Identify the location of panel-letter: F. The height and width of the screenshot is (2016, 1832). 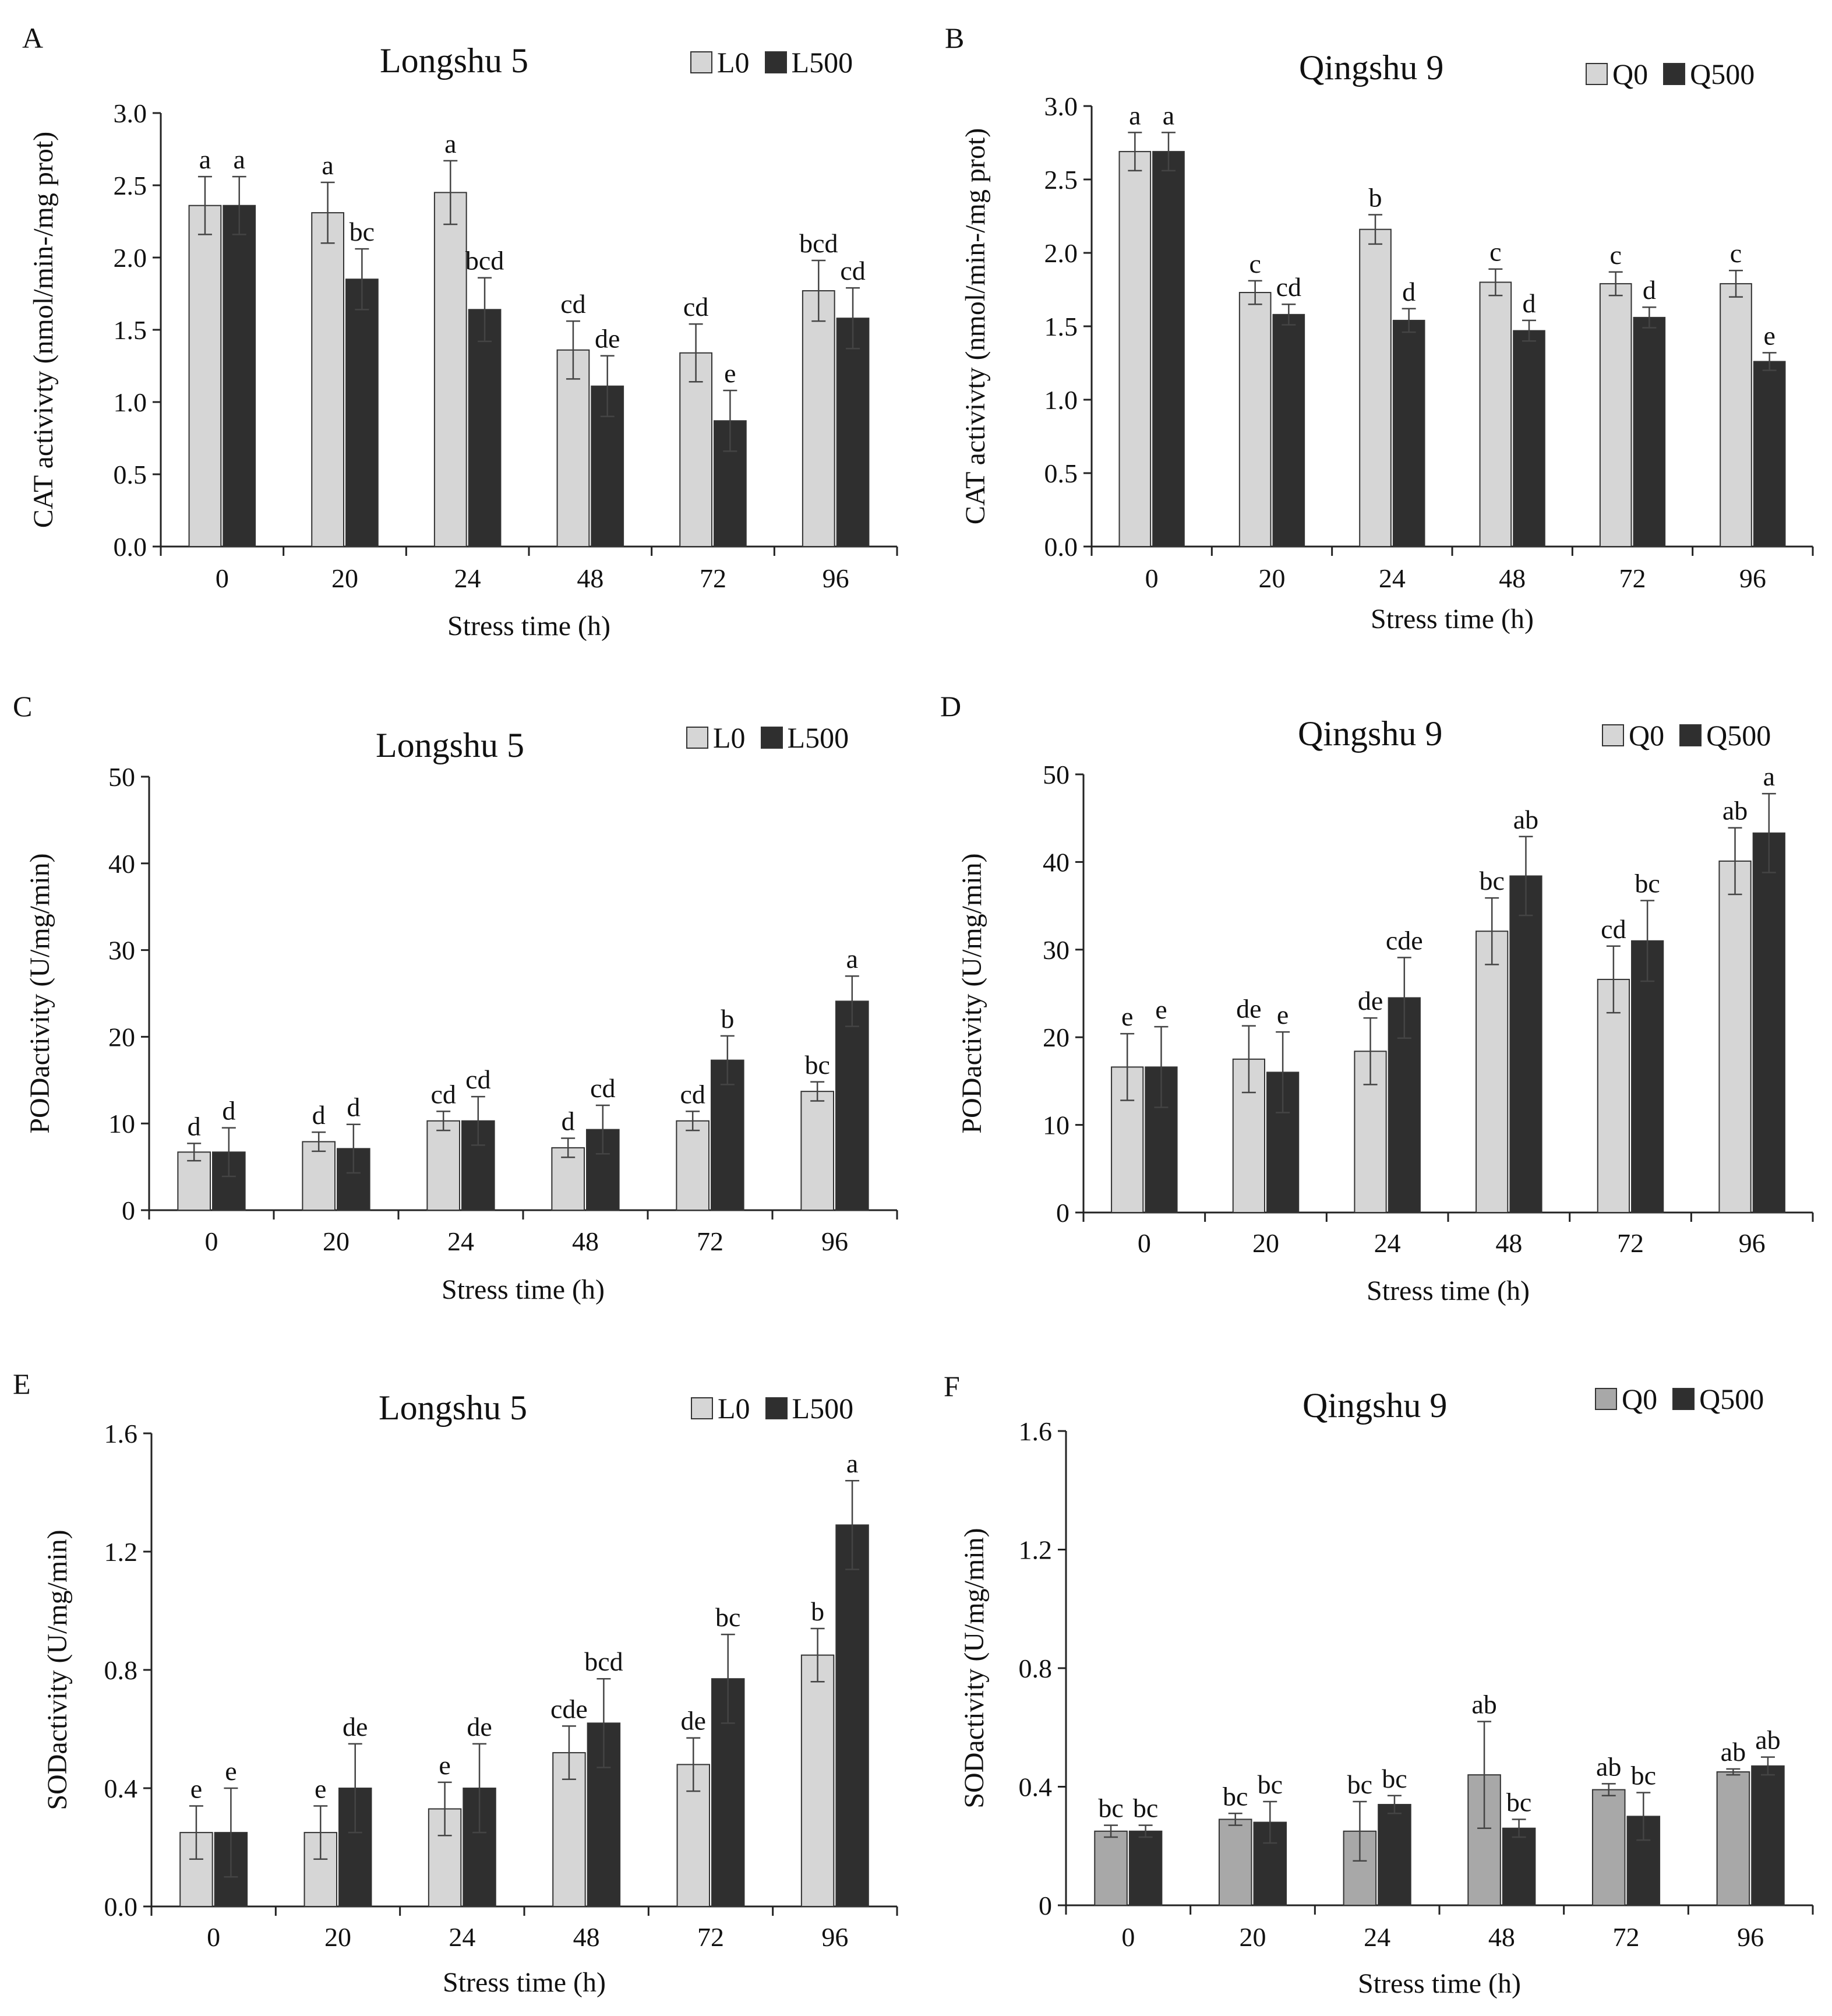
(952, 1386).